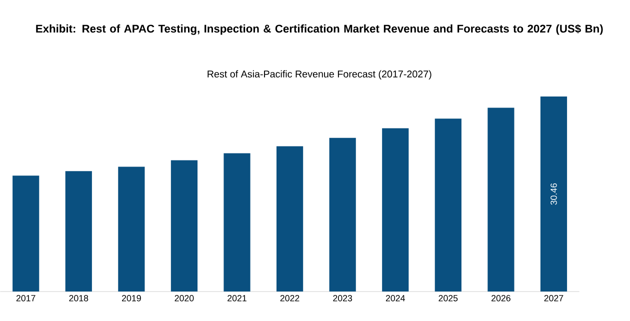 The width and height of the screenshot is (630, 321). I want to click on x-tick-label: 2017, so click(26, 298).